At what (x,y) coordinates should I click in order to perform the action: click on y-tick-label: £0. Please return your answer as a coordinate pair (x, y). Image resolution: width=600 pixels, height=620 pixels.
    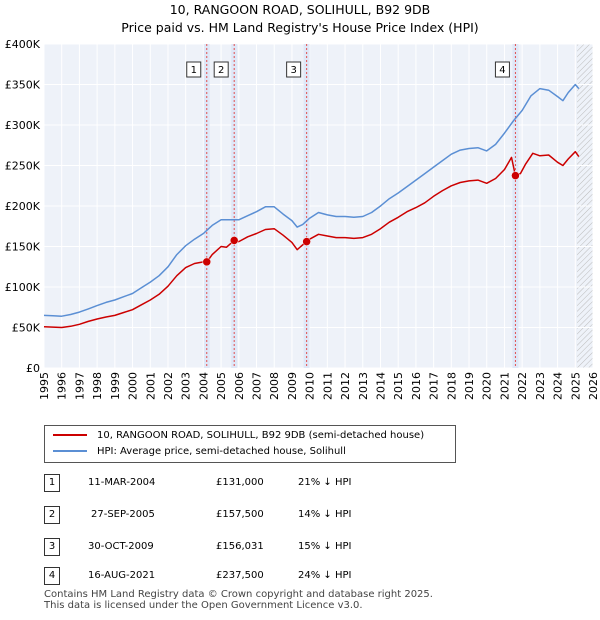
    Looking at the image, I should click on (33, 368).